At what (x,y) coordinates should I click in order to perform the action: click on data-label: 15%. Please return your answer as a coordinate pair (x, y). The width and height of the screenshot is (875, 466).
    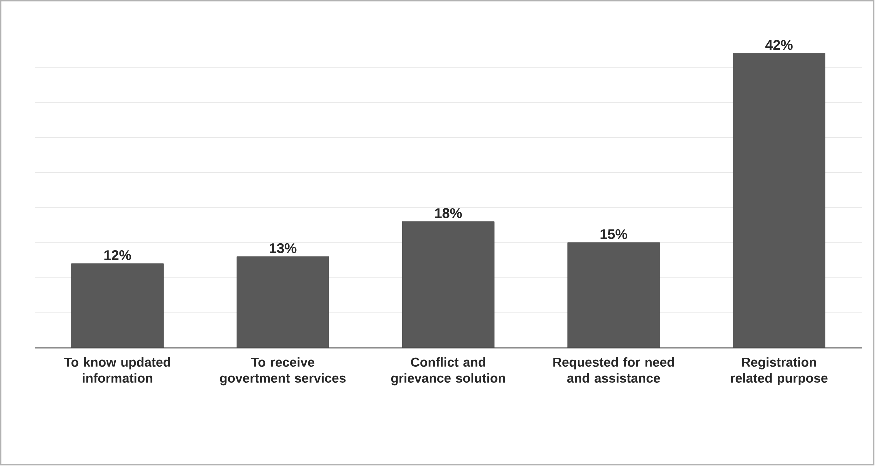
    Looking at the image, I should click on (614, 235).